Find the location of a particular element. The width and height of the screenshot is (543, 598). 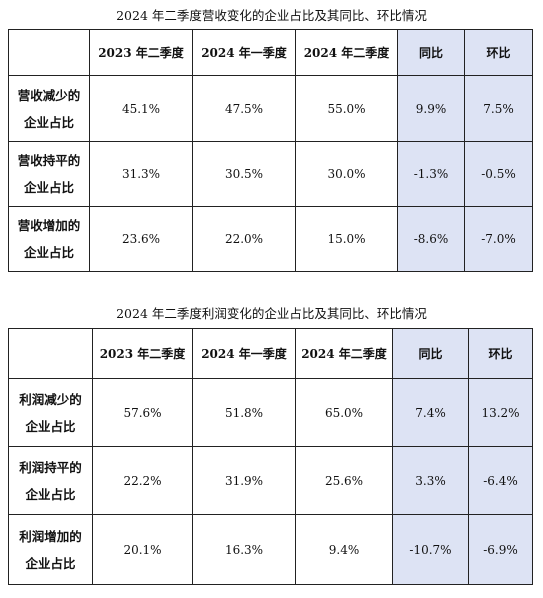

row-label-line1: 利润减少的 is located at coordinates (50, 399).